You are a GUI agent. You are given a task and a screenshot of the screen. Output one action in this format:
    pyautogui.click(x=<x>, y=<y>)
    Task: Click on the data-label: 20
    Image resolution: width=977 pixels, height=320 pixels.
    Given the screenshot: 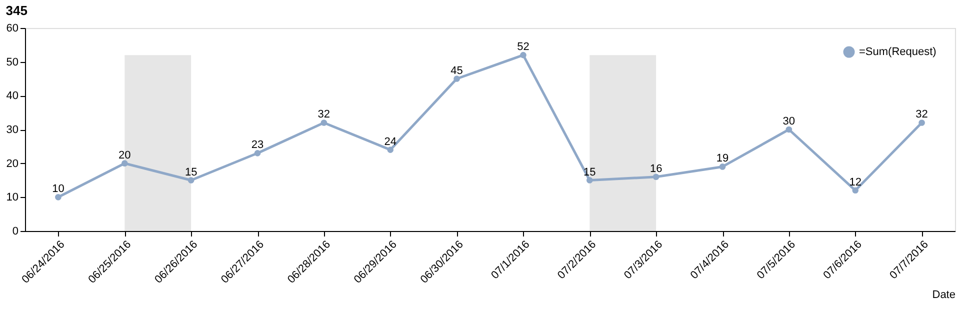 What is the action you would take?
    pyautogui.click(x=124, y=155)
    